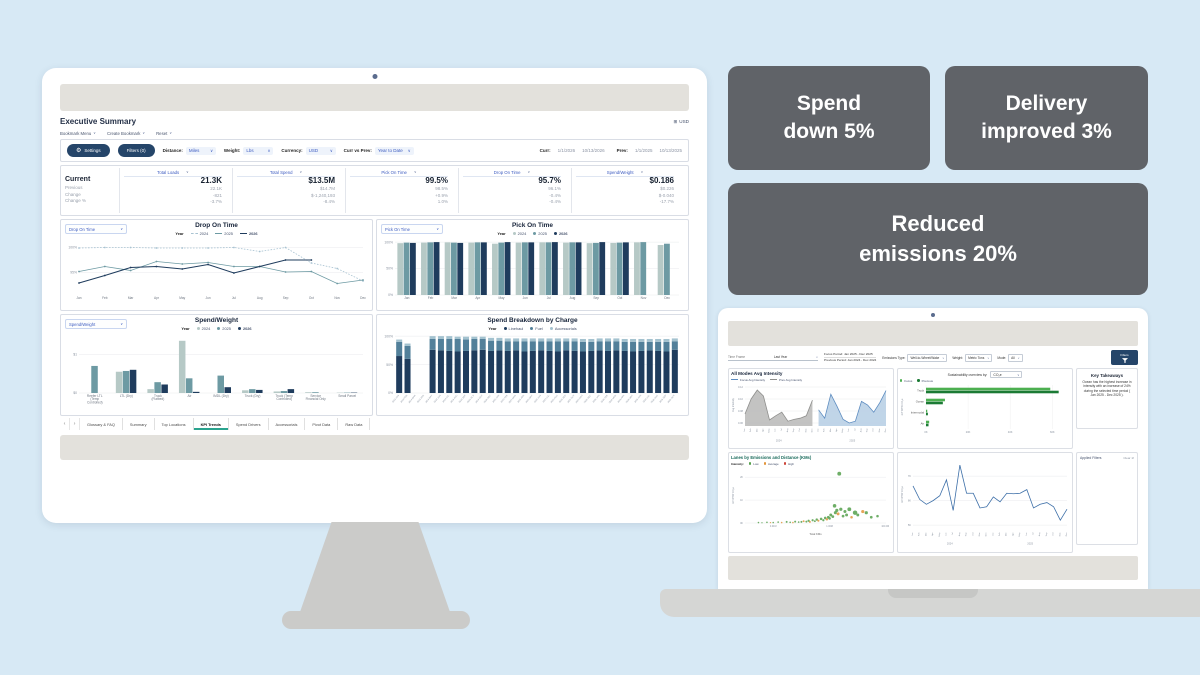 The image size is (1200, 675). Describe the element at coordinates (771, 464) in the screenshot. I see `legend-item: Average` at that location.